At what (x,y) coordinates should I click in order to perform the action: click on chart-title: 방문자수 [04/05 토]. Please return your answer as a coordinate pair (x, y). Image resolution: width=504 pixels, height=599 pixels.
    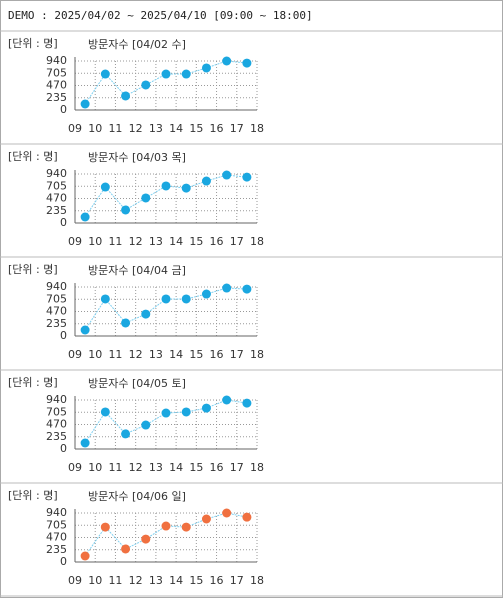
    Looking at the image, I should click on (137, 383).